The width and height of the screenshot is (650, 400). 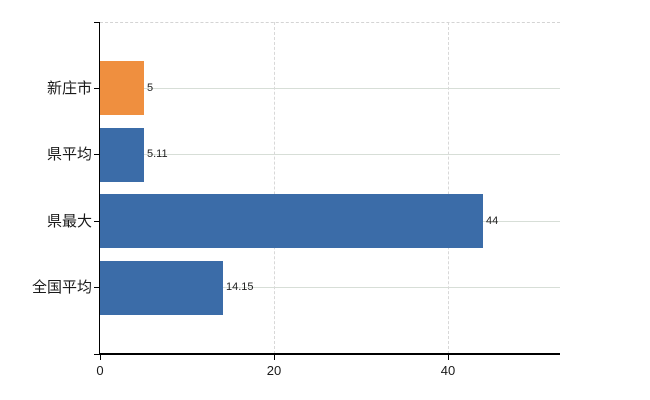 I want to click on category-label: 県最大, so click(x=69, y=221).